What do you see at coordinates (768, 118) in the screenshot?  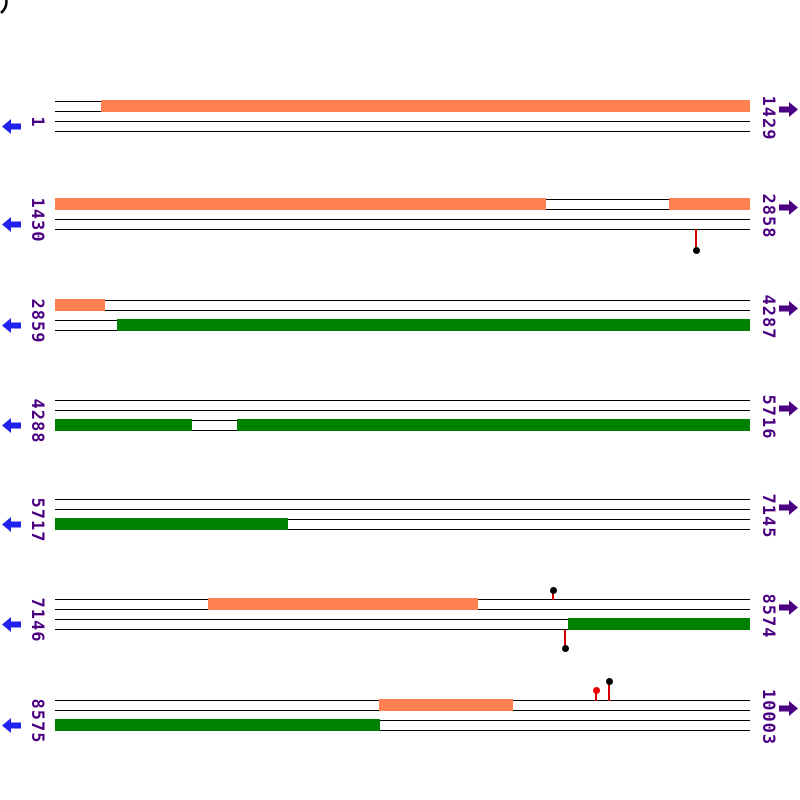 I see `end-coordinate-label: 1429` at bounding box center [768, 118].